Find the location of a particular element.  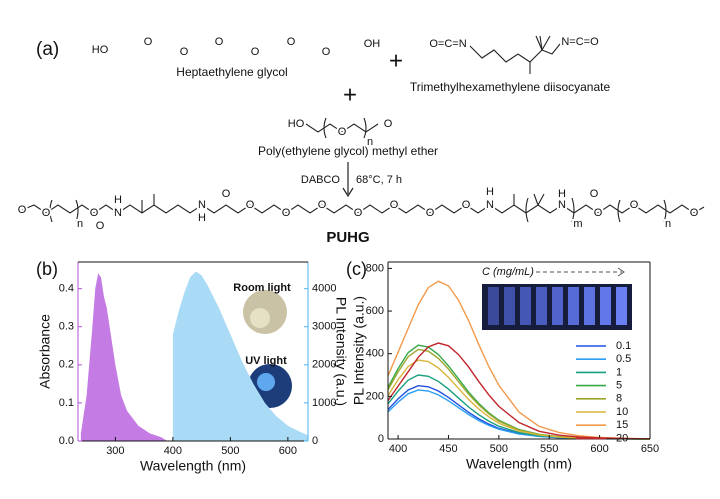

atom-label: N=C=O is located at coordinates (580, 42).